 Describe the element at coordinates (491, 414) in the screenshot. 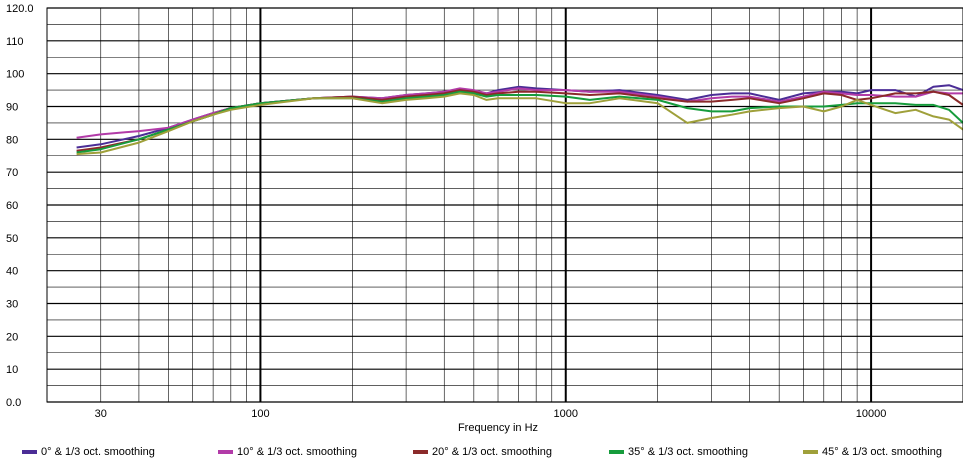

I see `x-axis-ticks: 30 100 1000 10000` at that location.